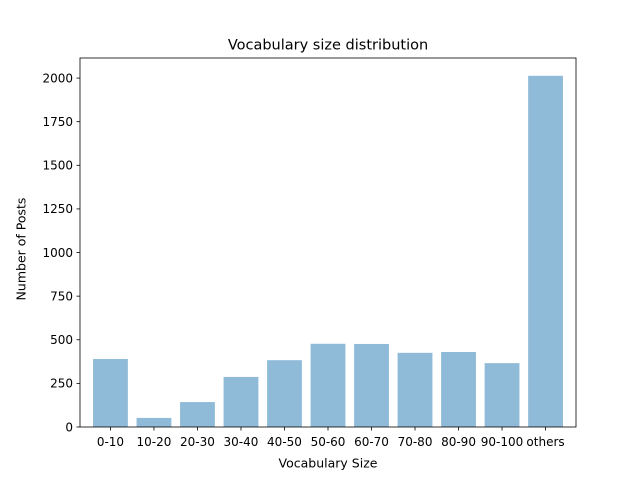  What do you see at coordinates (328, 442) in the screenshot?
I see `x-tick-label: 50-60` at bounding box center [328, 442].